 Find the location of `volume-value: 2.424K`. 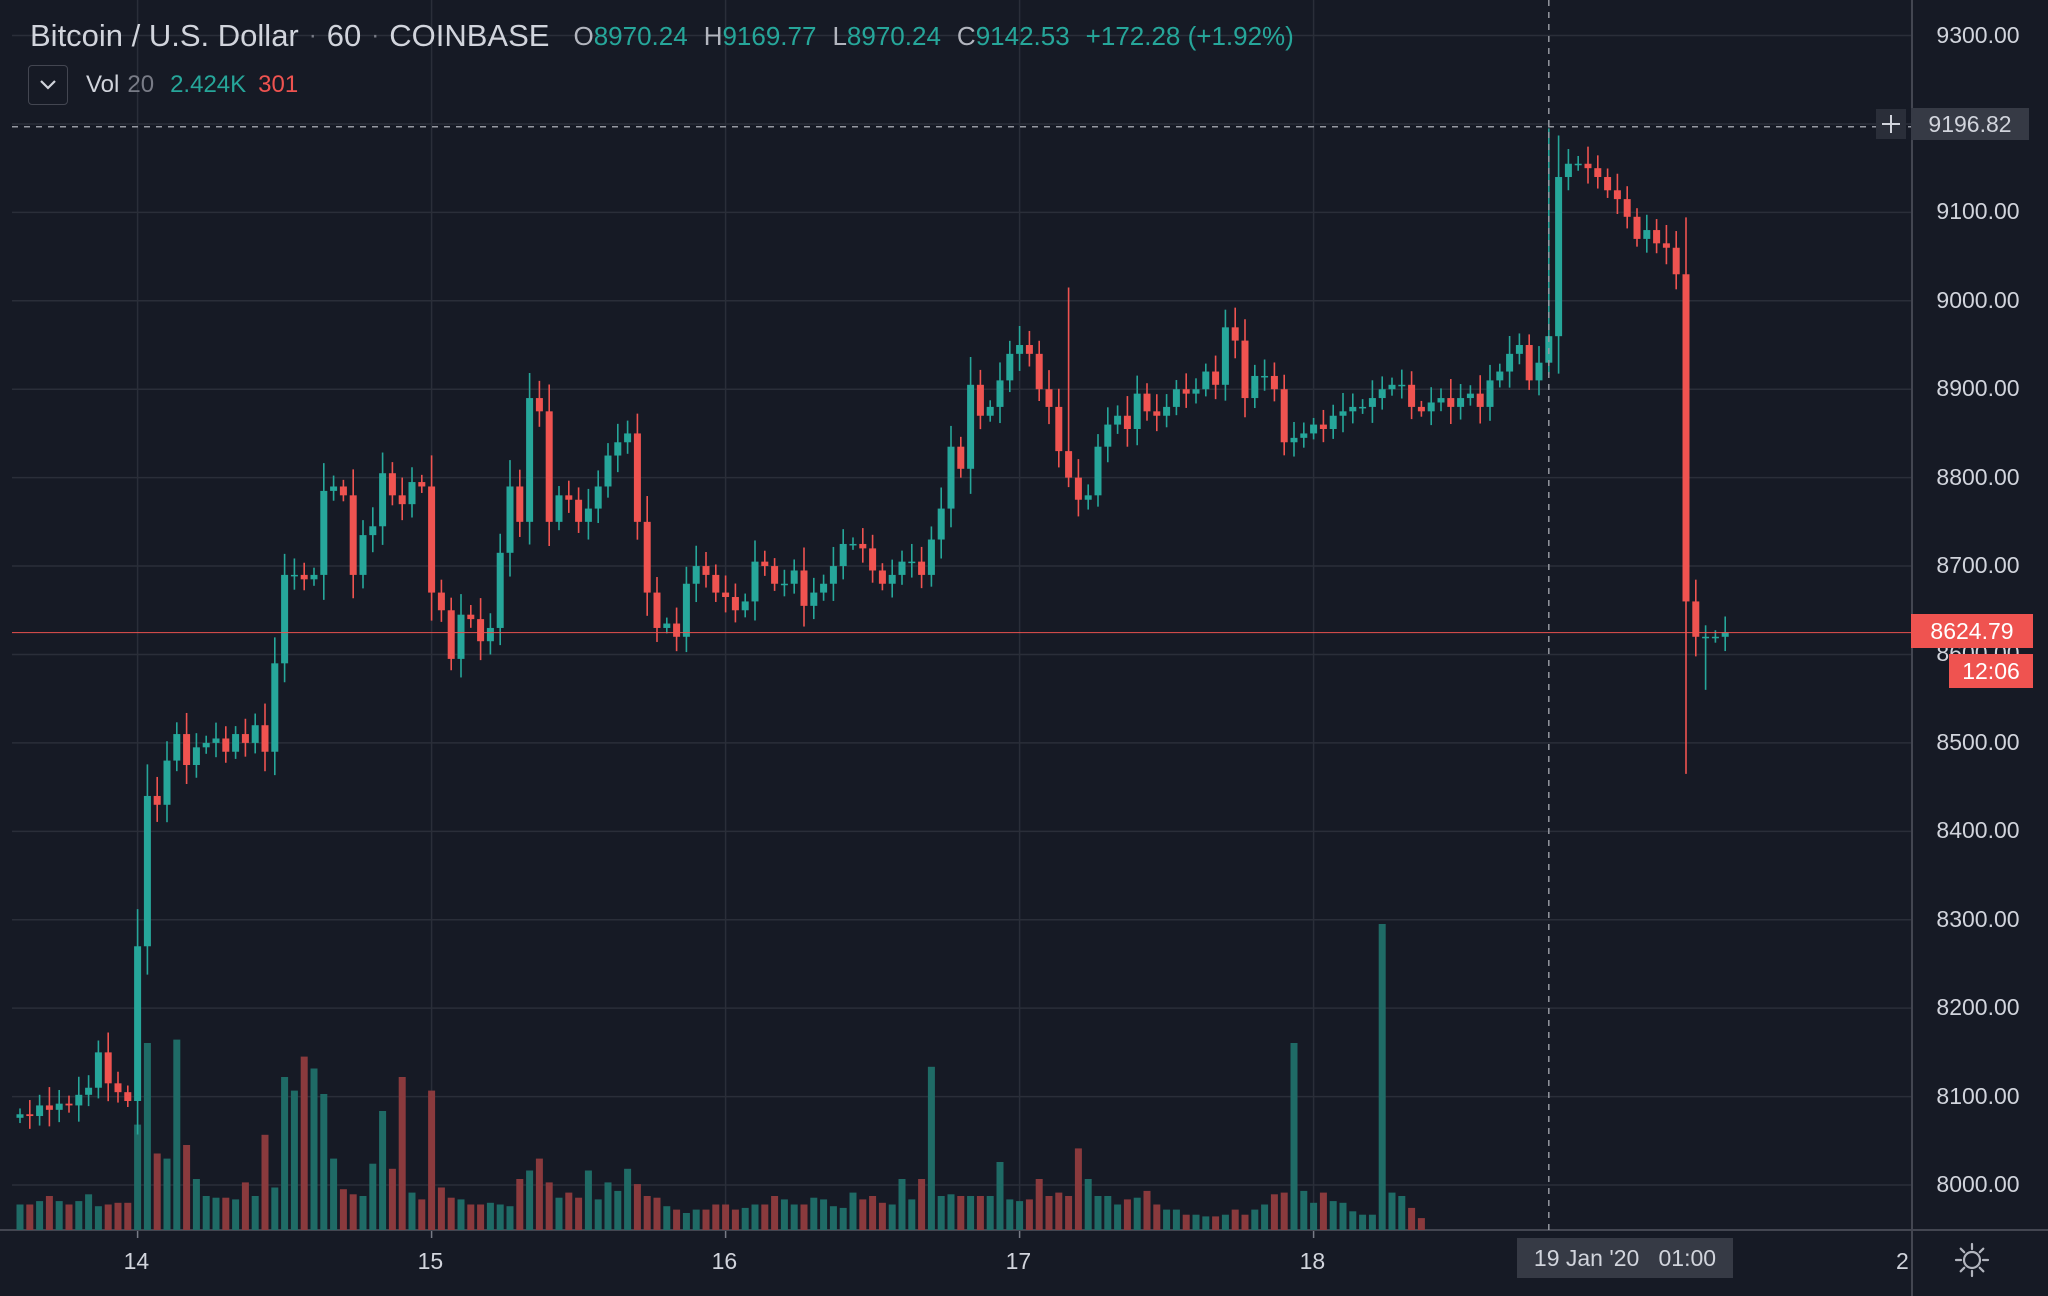

volume-value: 2.424K is located at coordinates (208, 84).